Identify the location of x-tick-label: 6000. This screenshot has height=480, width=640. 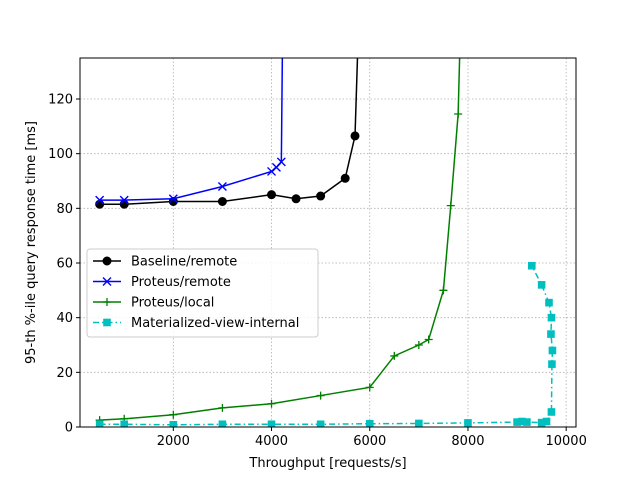
(369, 441).